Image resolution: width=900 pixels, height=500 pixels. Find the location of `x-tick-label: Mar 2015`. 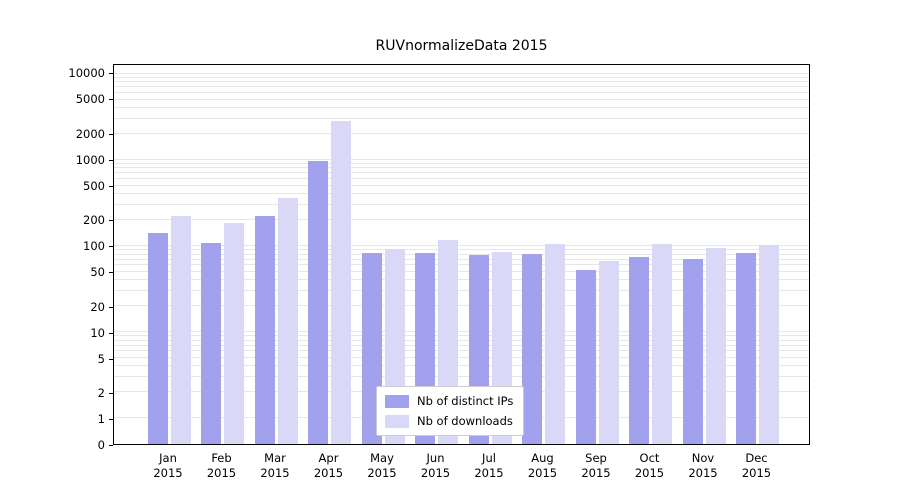

x-tick-label: Mar 2015 is located at coordinates (275, 465).